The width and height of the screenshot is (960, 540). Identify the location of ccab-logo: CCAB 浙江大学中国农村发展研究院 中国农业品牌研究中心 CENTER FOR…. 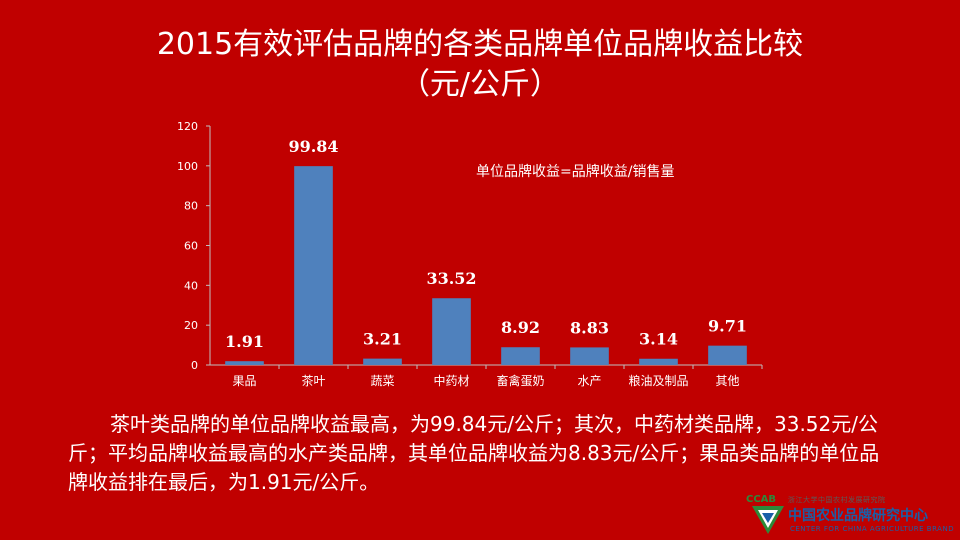
(852, 517).